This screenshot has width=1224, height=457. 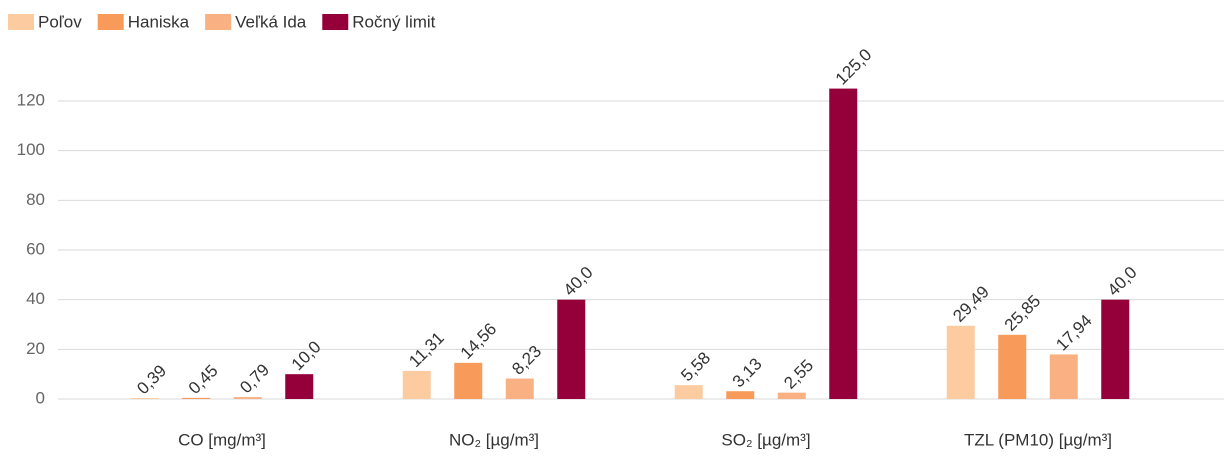 I want to click on y-tick-label: 100, so click(x=31, y=149).